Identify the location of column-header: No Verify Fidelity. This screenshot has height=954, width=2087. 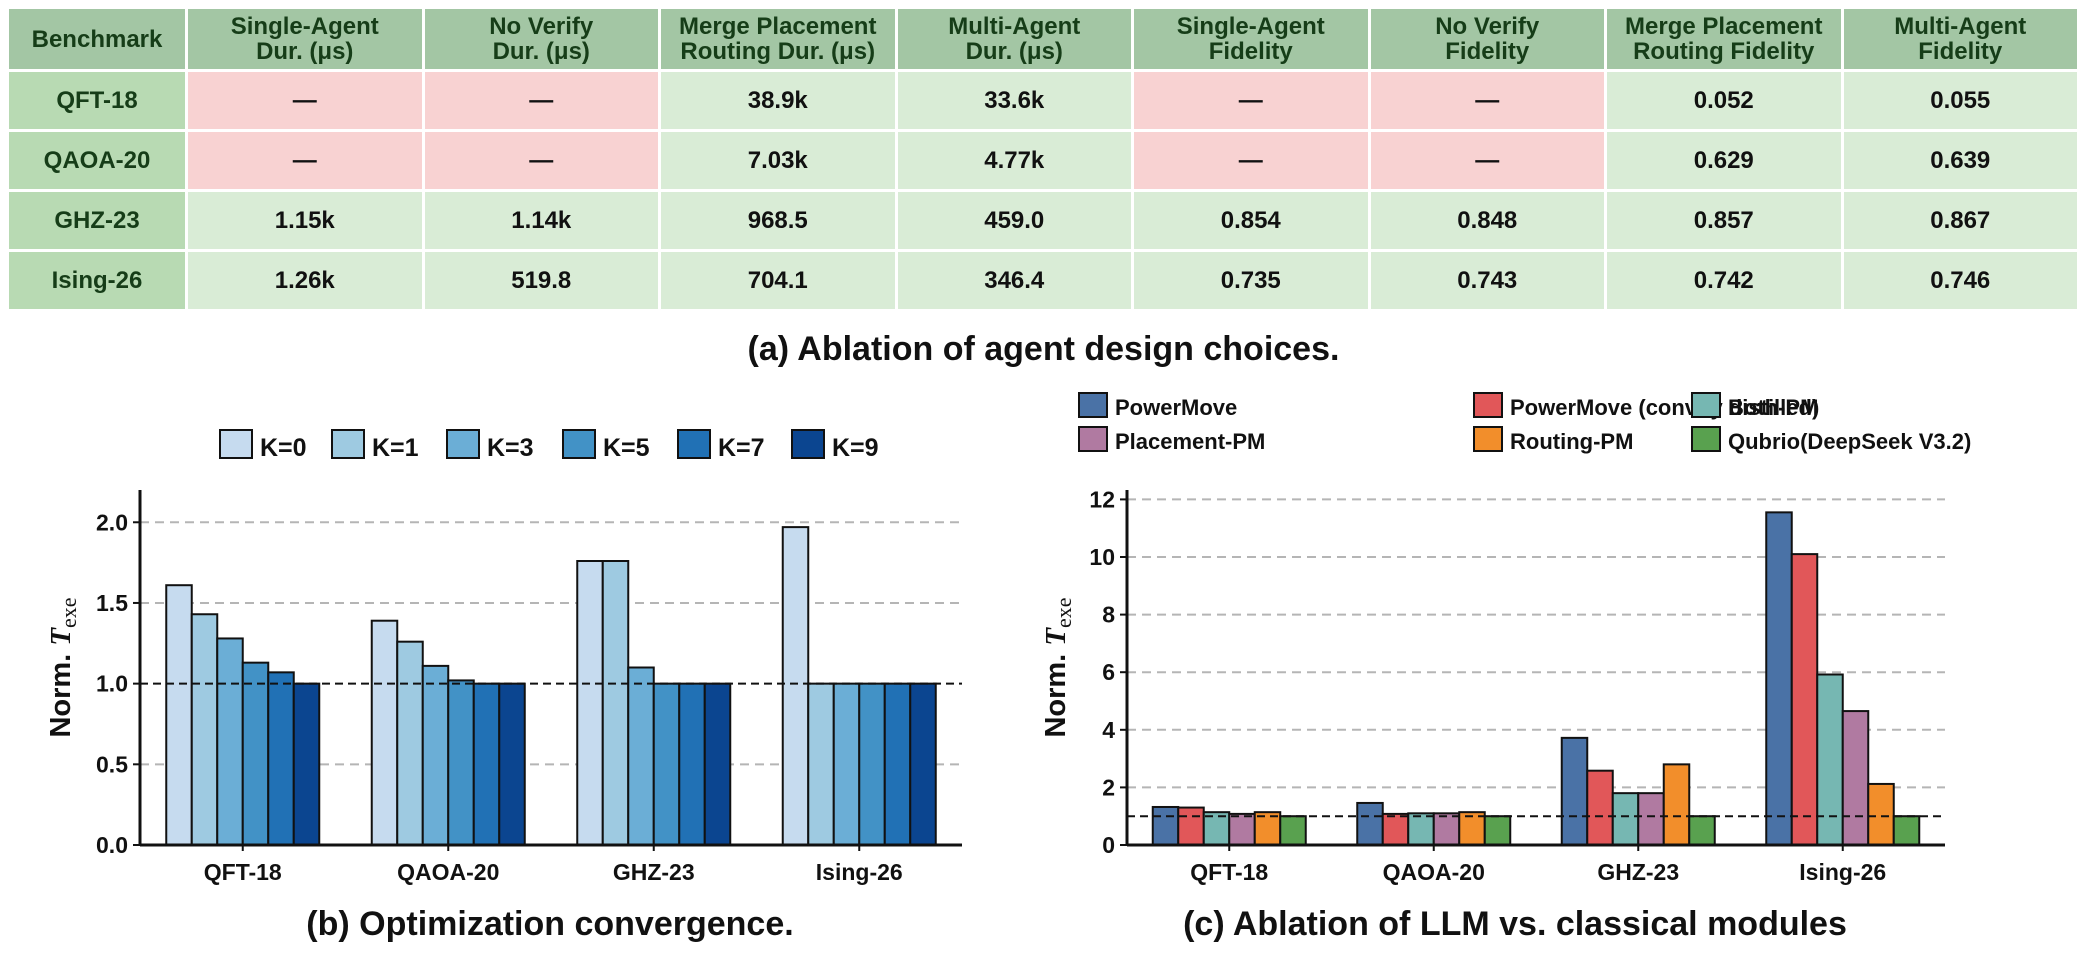
(1487, 39).